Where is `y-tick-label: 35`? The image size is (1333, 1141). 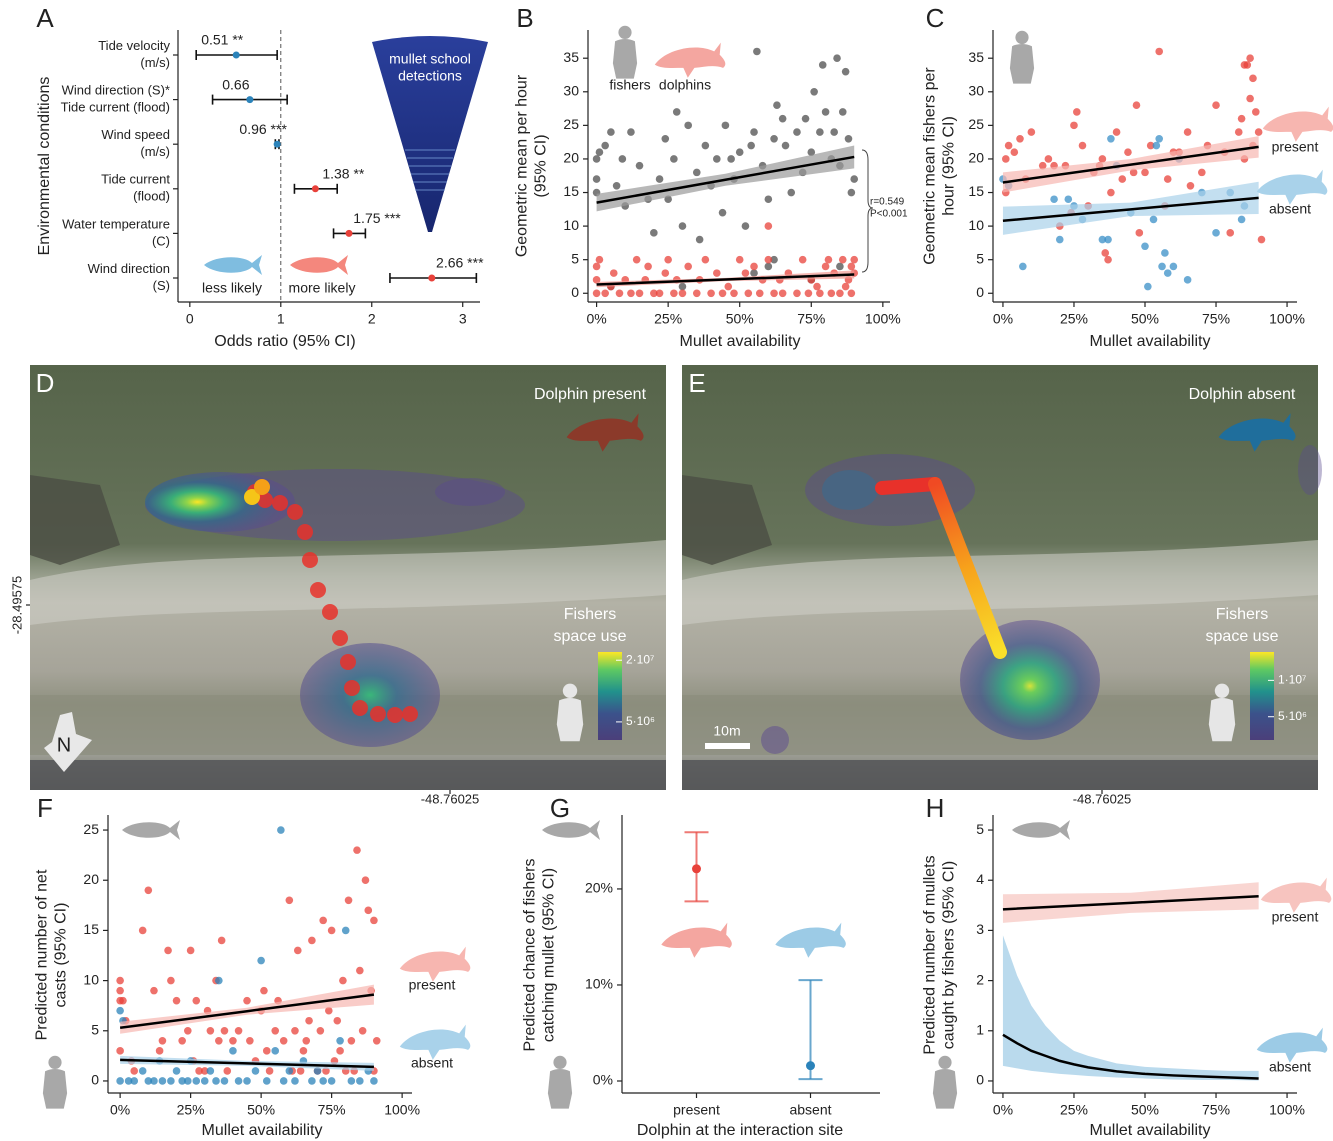
y-tick-label: 35 is located at coordinates (976, 57).